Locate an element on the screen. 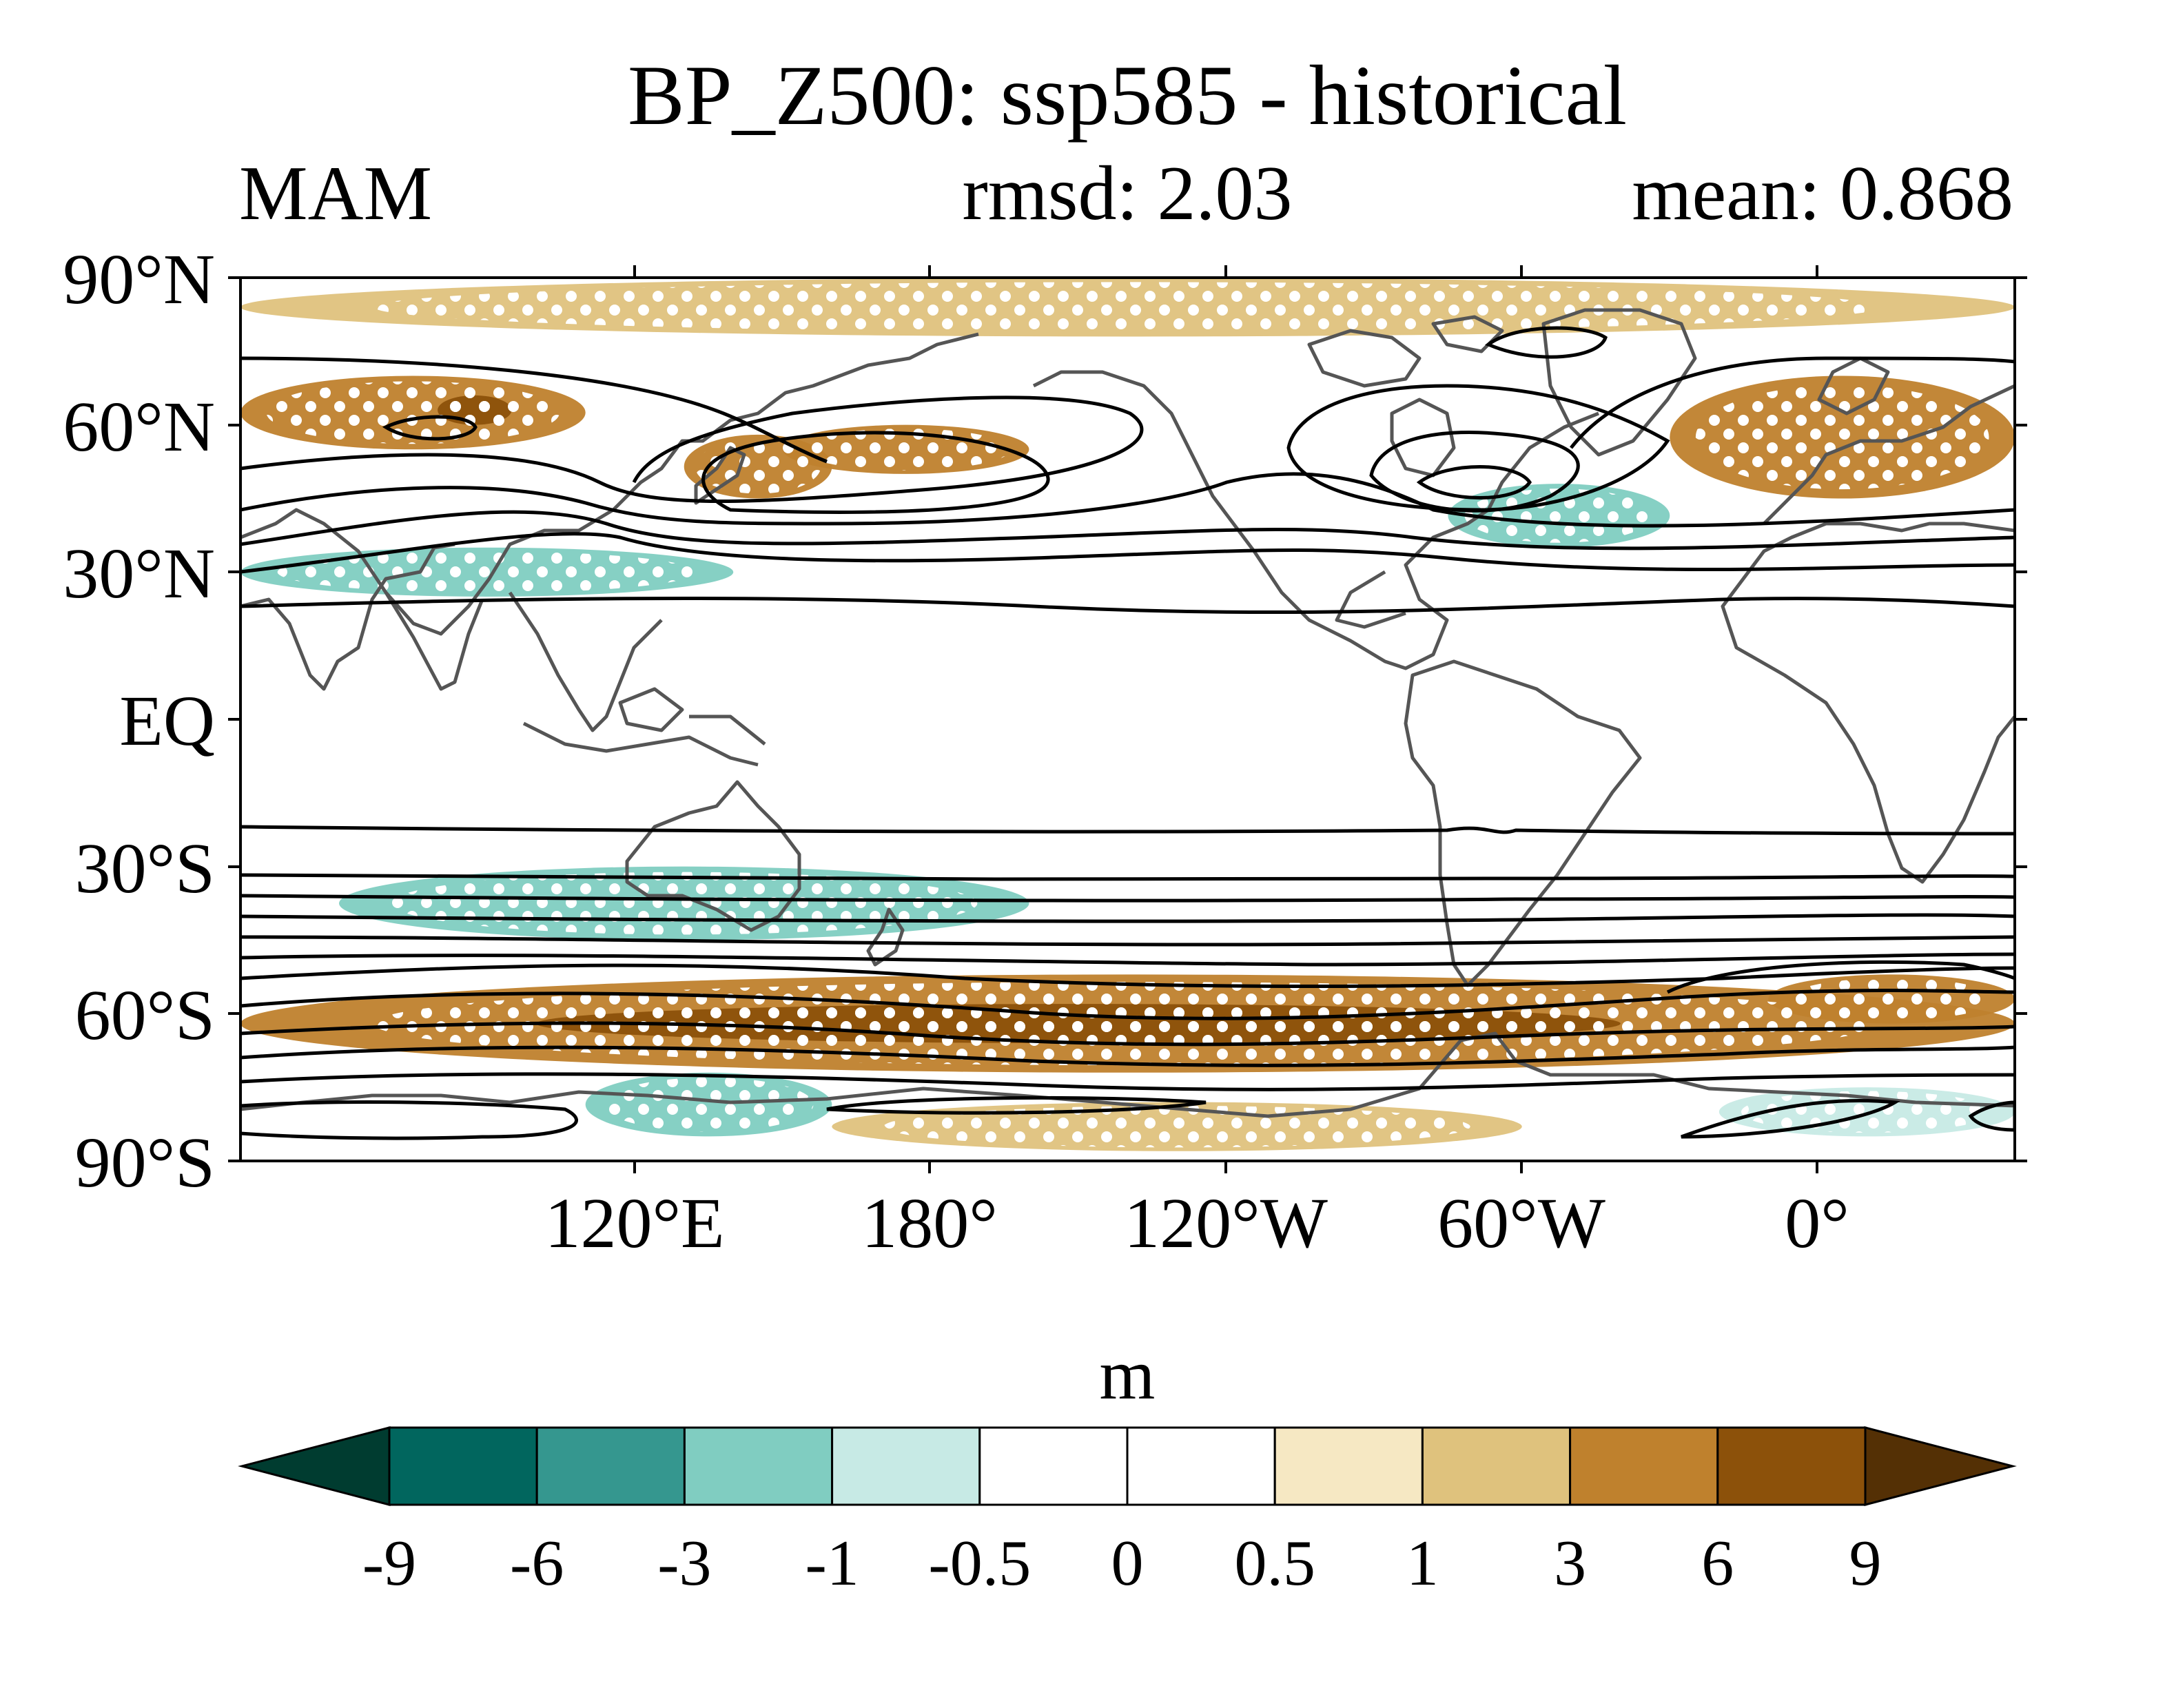 This screenshot has width=2165, height=1708. lon-label-60w: 60°W is located at coordinates (1521, 1223).